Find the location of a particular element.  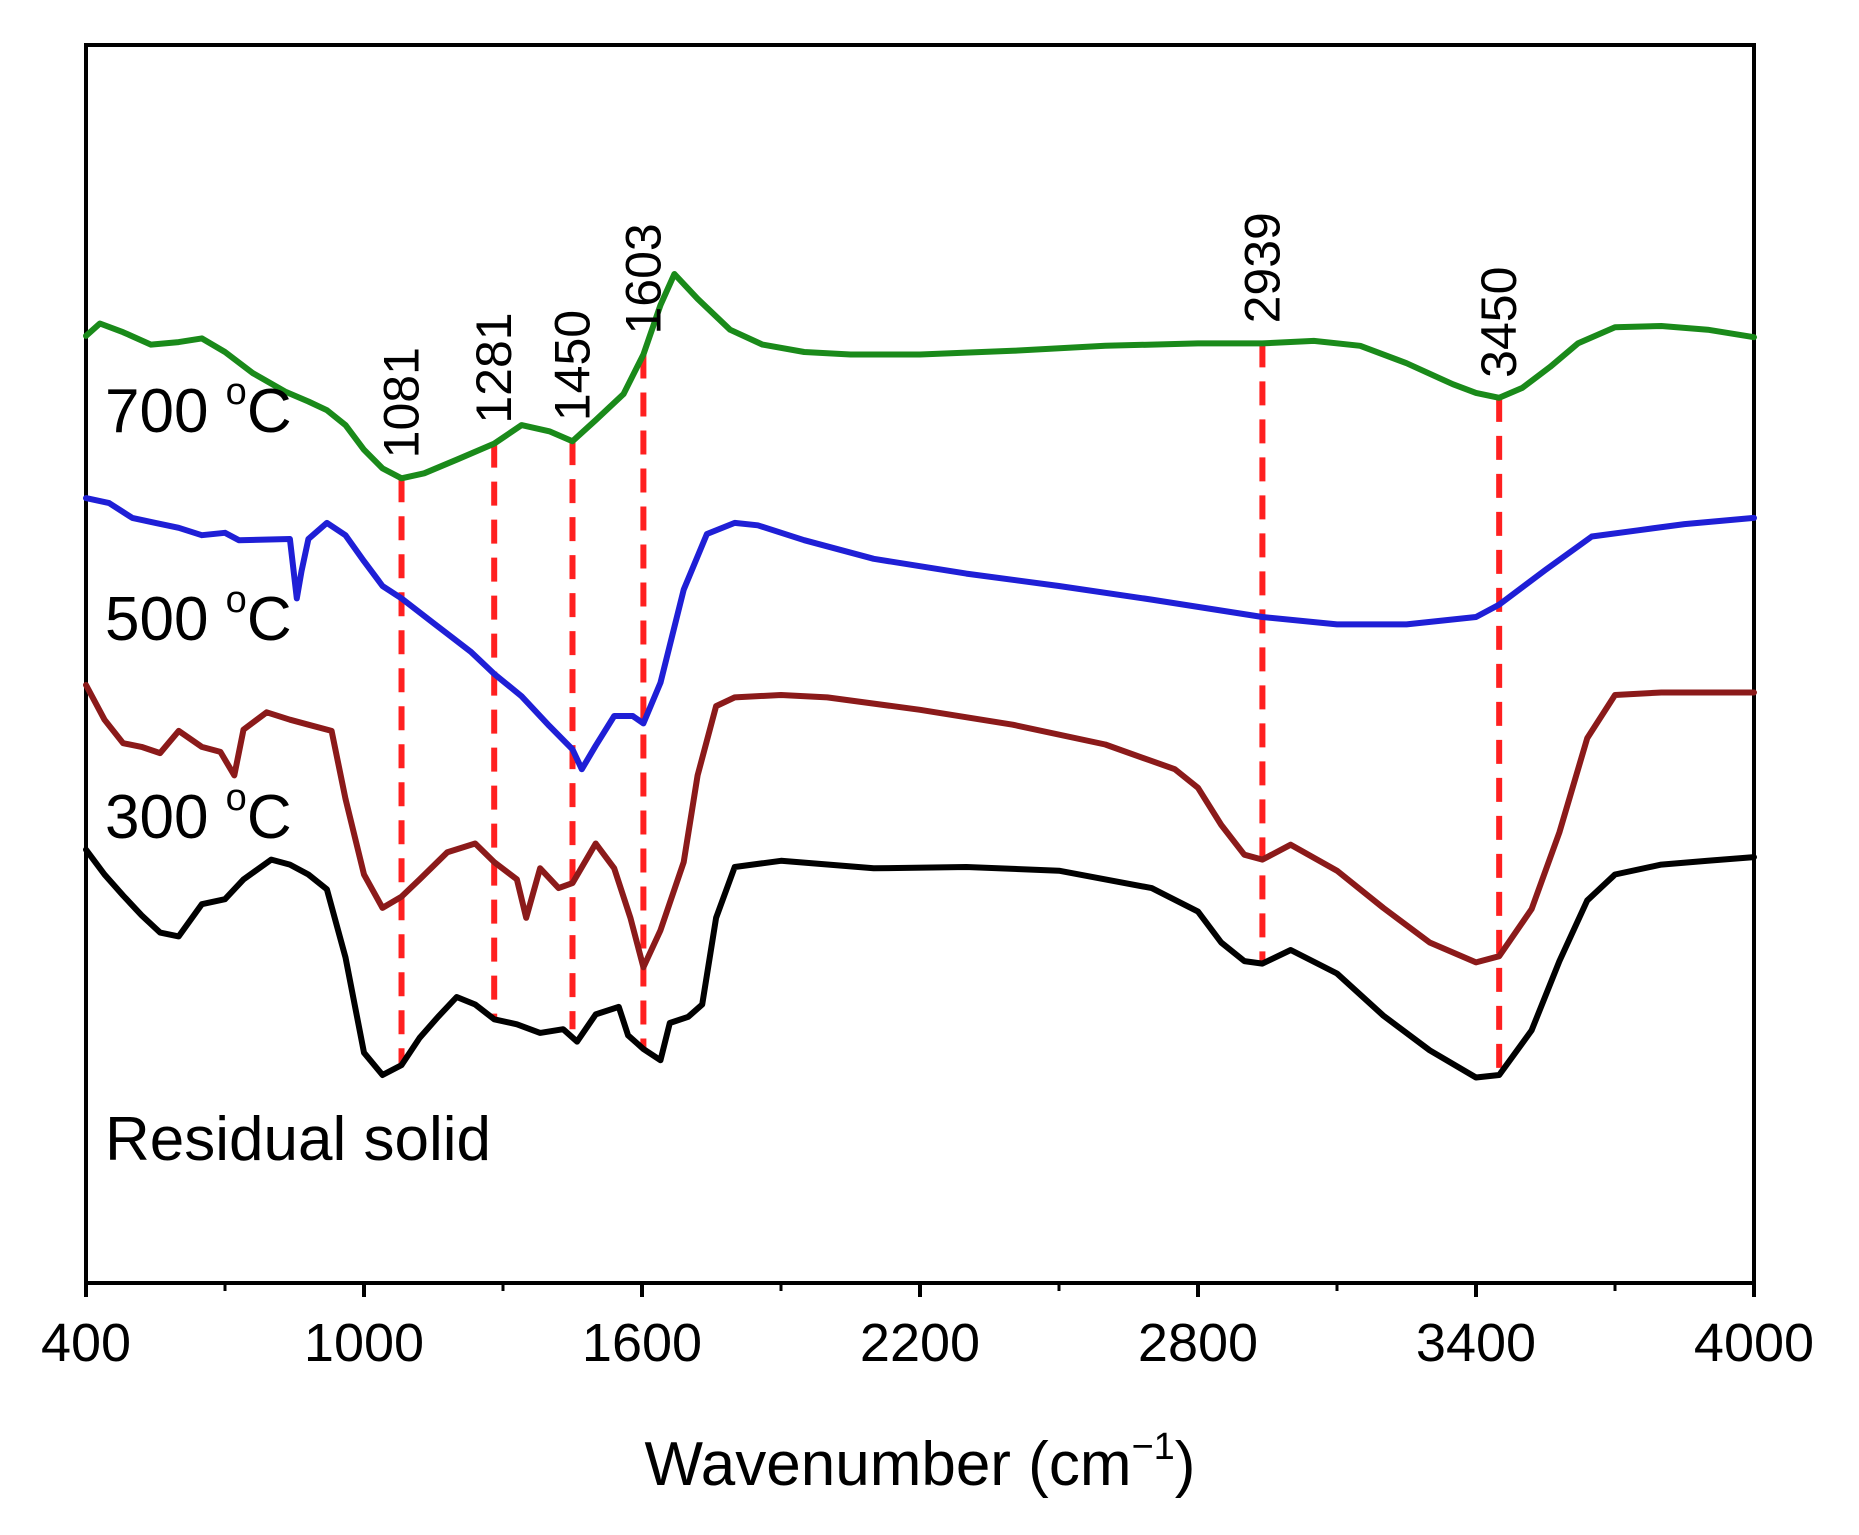

series-label: 300 oC is located at coordinates (198, 814).